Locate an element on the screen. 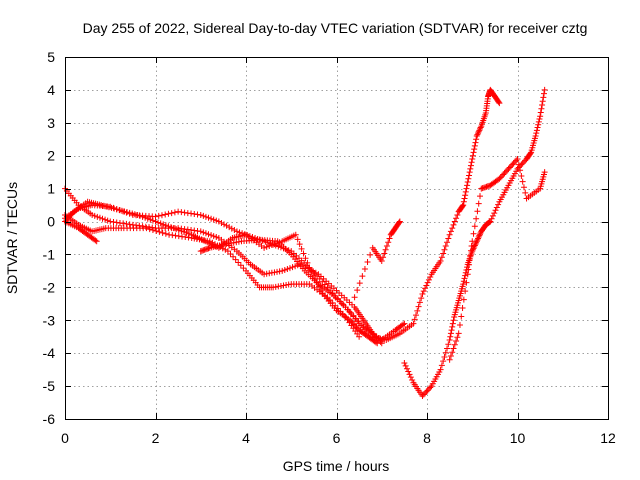 This screenshot has width=640, height=480. x-tick-label: 8 is located at coordinates (427, 438).